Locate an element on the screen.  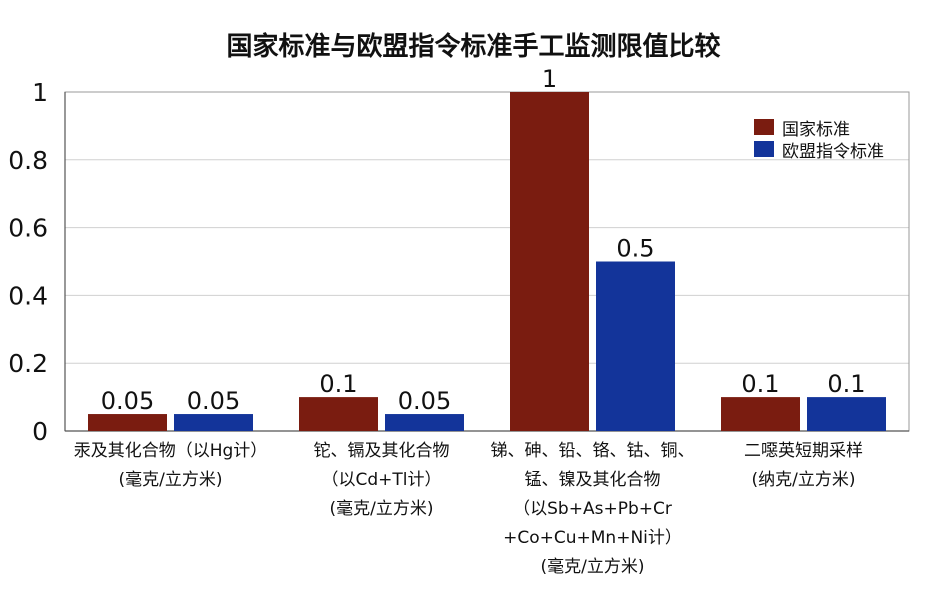
x-category-label: 汞及其化合物（以Hg计） (毫克/立方米) is located at coordinates (171, 466).